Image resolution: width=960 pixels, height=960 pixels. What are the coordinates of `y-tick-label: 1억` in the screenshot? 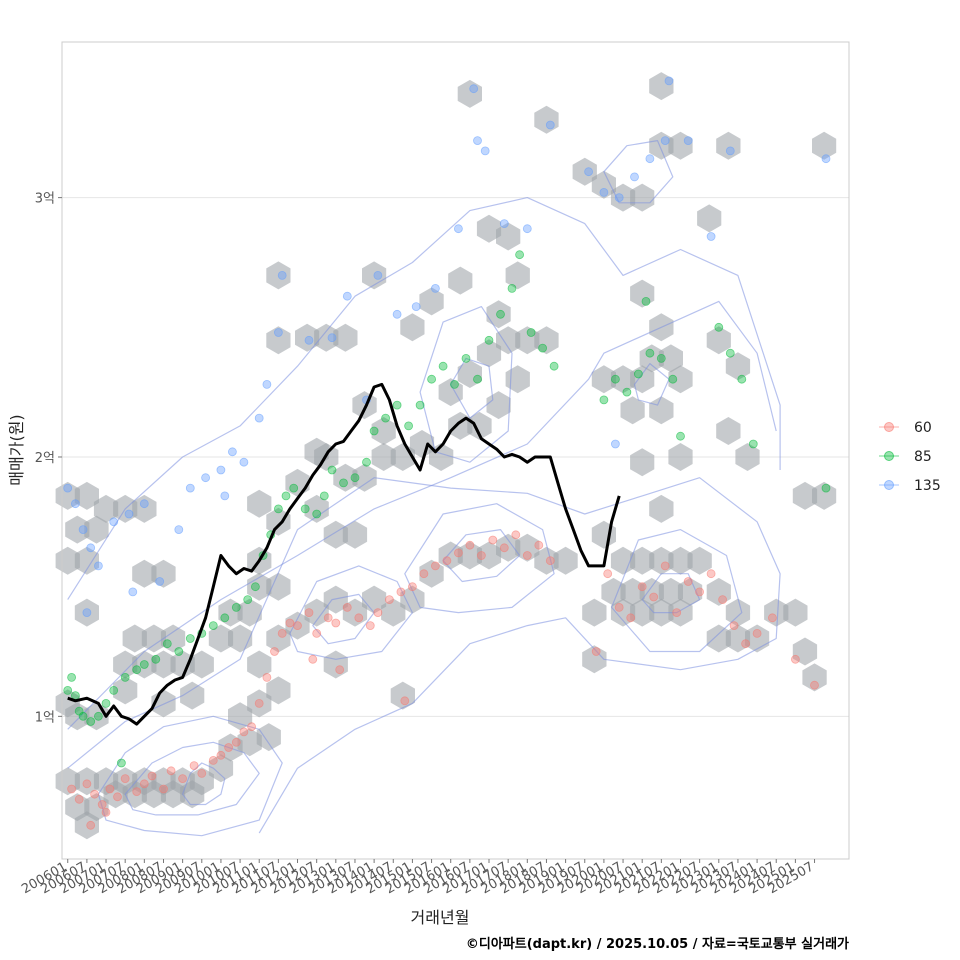 It's located at (45, 717).